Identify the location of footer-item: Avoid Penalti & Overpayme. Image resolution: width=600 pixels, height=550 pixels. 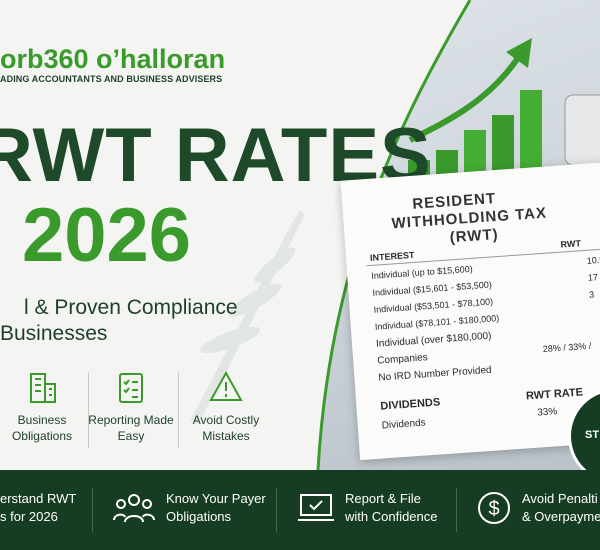
(561, 508).